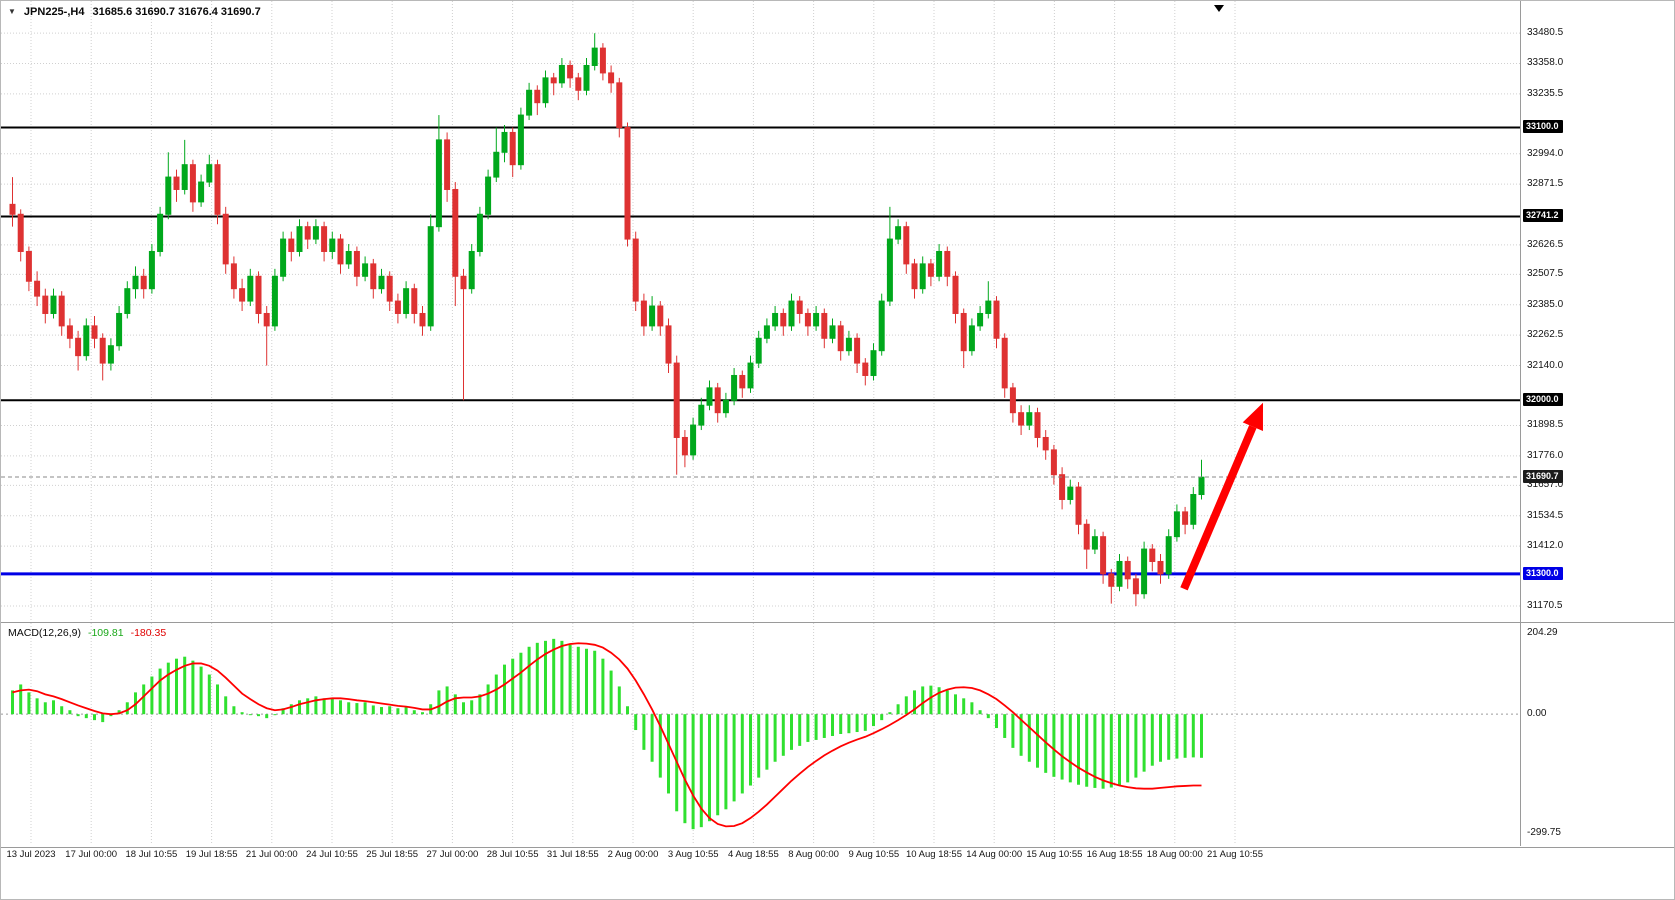 The image size is (1675, 900). Describe the element at coordinates (1218, 508) in the screenshot. I see `trend-arrow-shaft` at that location.